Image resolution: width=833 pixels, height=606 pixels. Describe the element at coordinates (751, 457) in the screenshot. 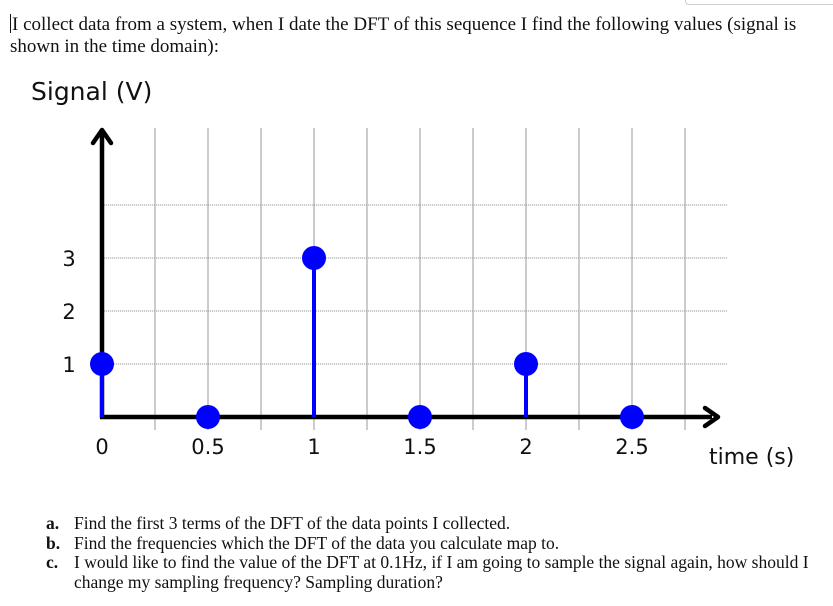

I see `x-axis-title: time (s)` at that location.